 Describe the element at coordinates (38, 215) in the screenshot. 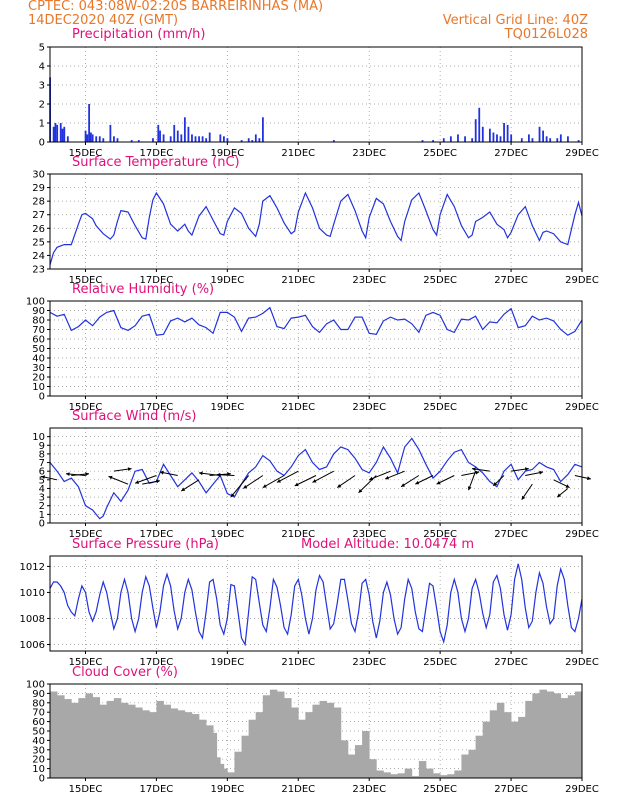

I see `y-tick-label: 27` at that location.